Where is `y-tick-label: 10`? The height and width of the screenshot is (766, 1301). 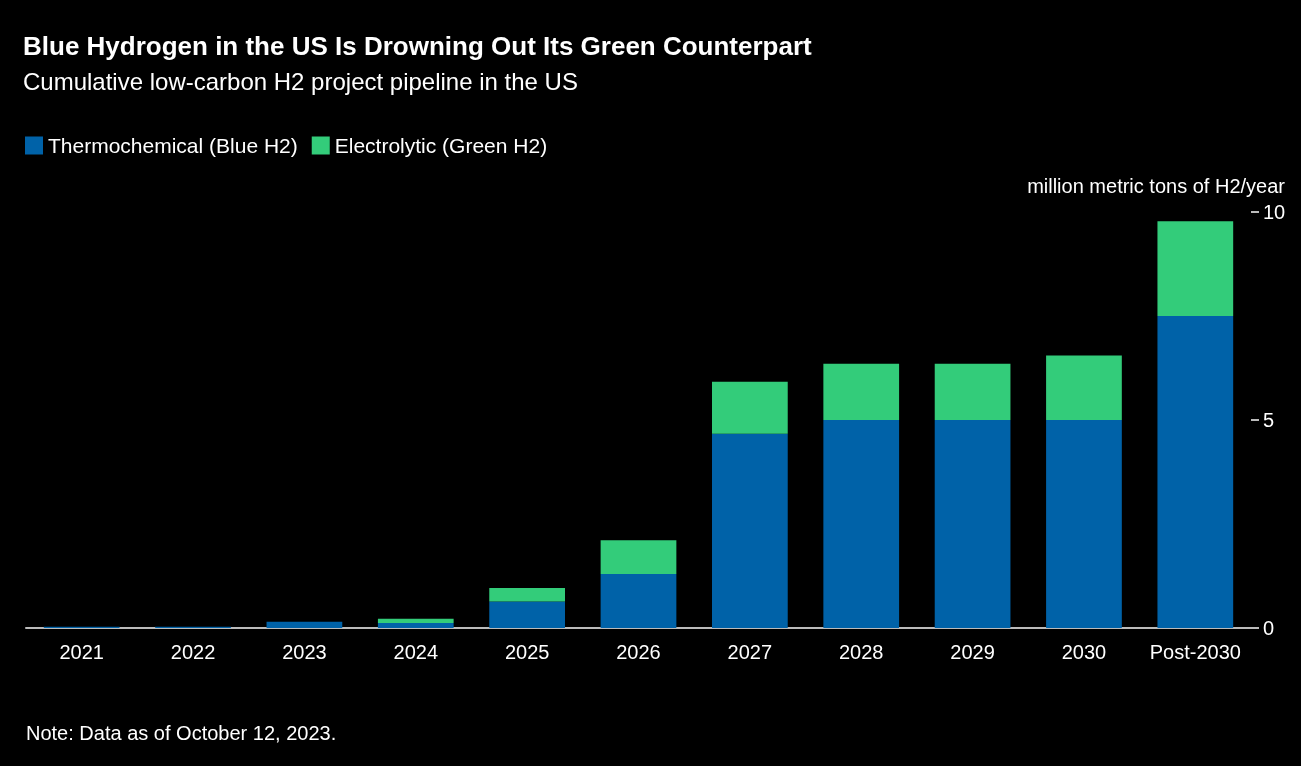 y-tick-label: 10 is located at coordinates (1274, 212).